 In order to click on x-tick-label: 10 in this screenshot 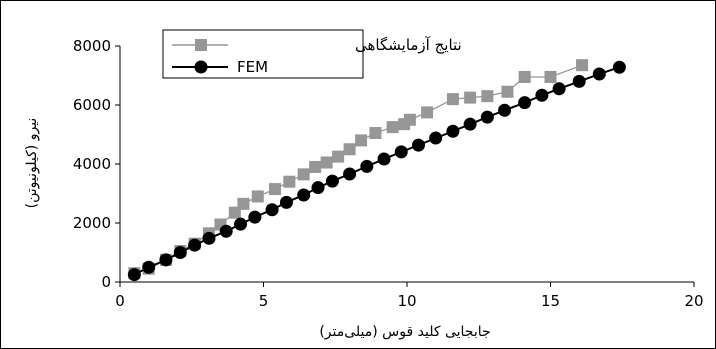, I will do `click(406, 301)`.